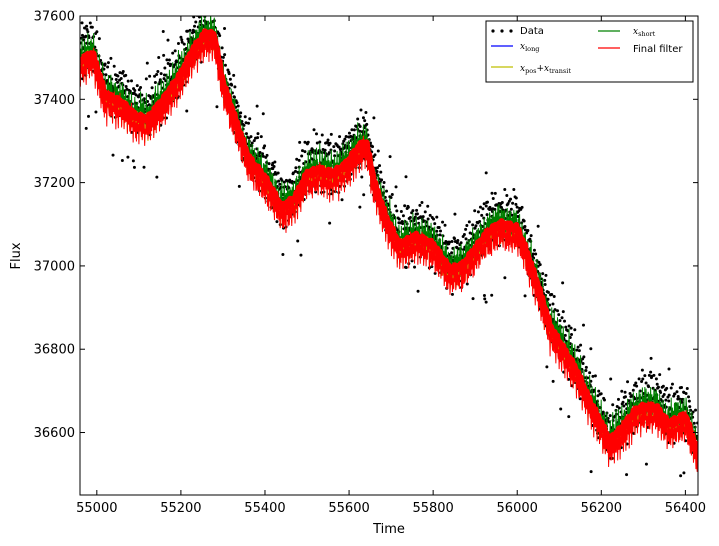 The image size is (719, 546). I want to click on x-tick-label-56000: 56000, so click(517, 508).